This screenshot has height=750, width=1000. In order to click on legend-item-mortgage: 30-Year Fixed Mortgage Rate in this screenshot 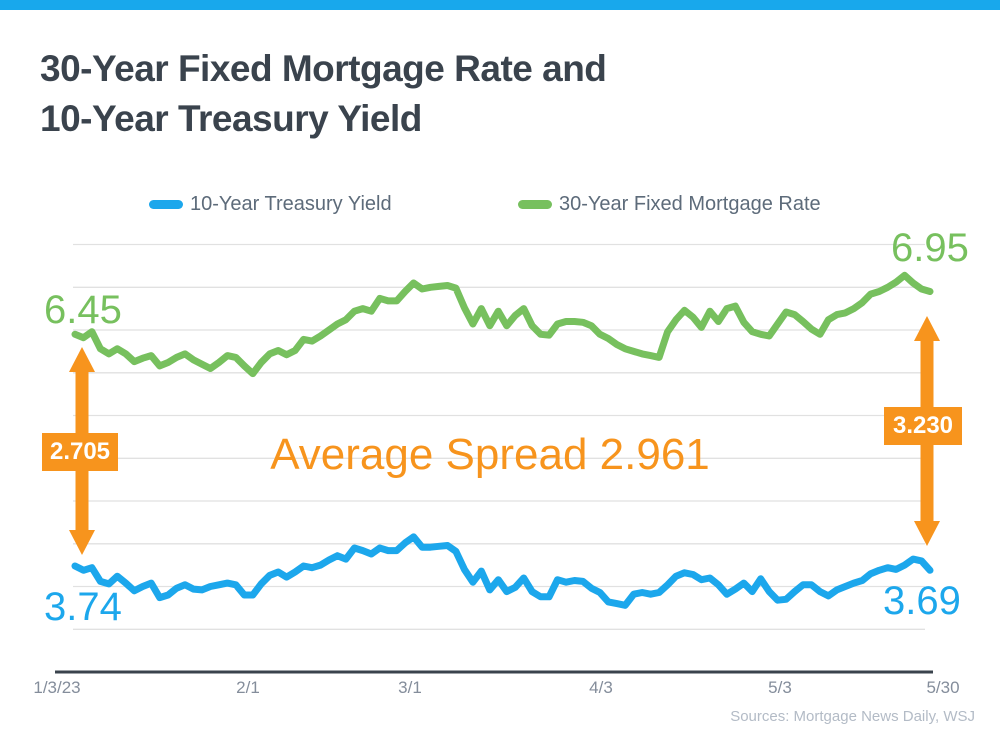, I will do `click(669, 204)`.